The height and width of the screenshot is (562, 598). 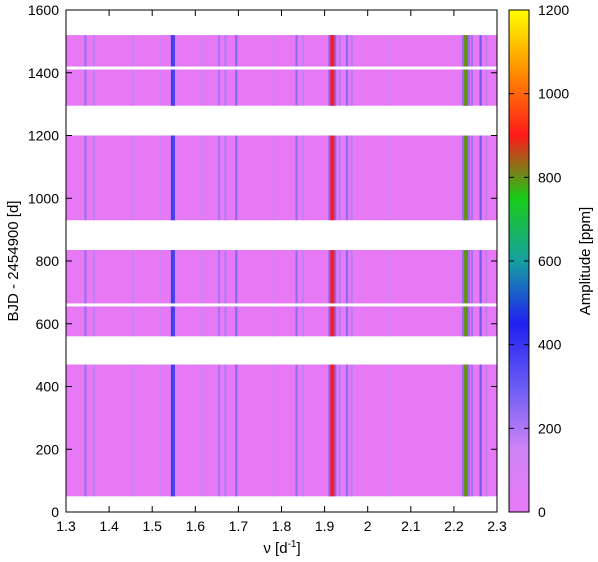 What do you see at coordinates (43, 136) in the screenshot?
I see `y-tick-label: 1200` at bounding box center [43, 136].